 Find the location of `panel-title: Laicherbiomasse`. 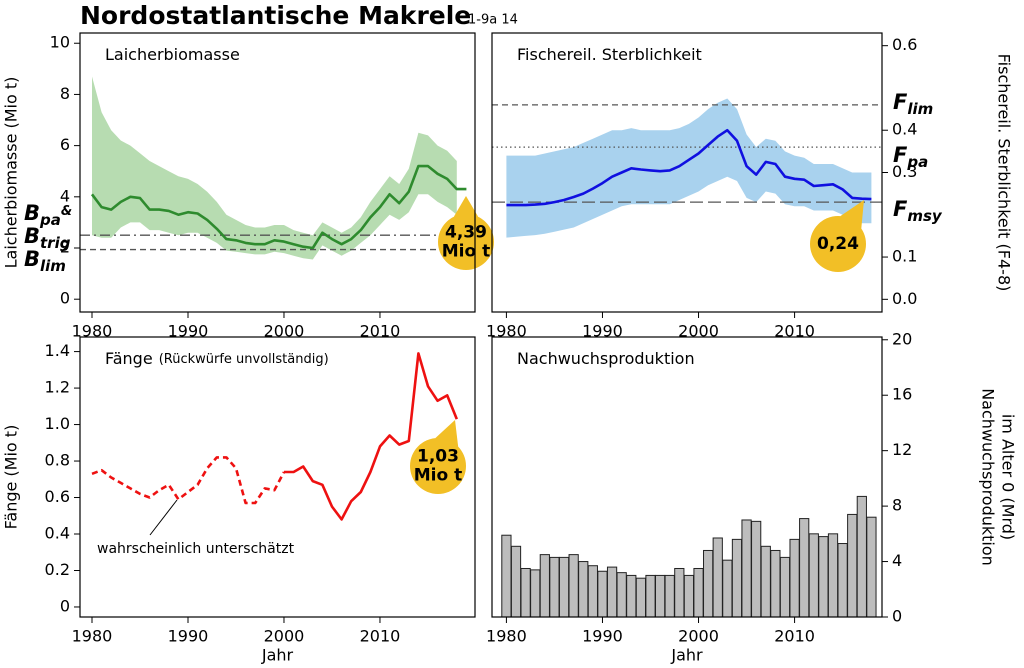

panel-title: Laicherbiomasse is located at coordinates (172, 54).